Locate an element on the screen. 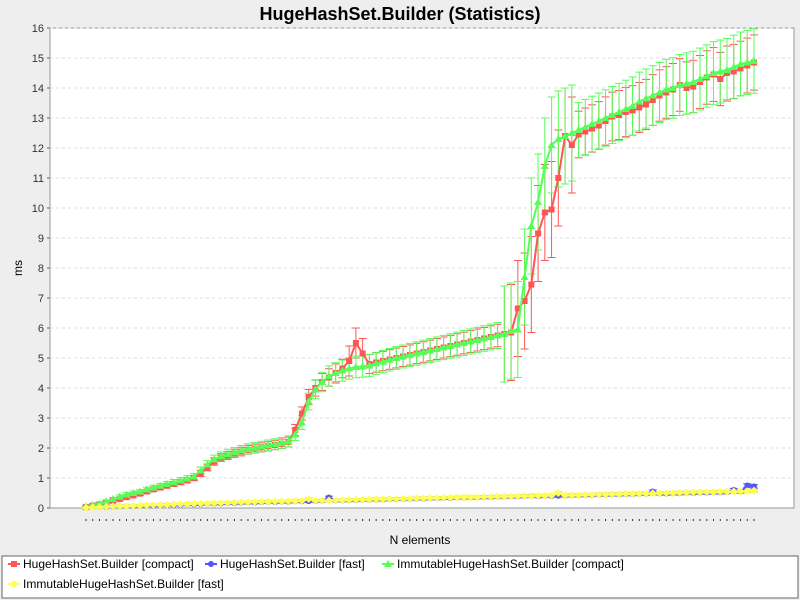 The height and width of the screenshot is (600, 800). y-tick-label: 14 is located at coordinates (38, 89).